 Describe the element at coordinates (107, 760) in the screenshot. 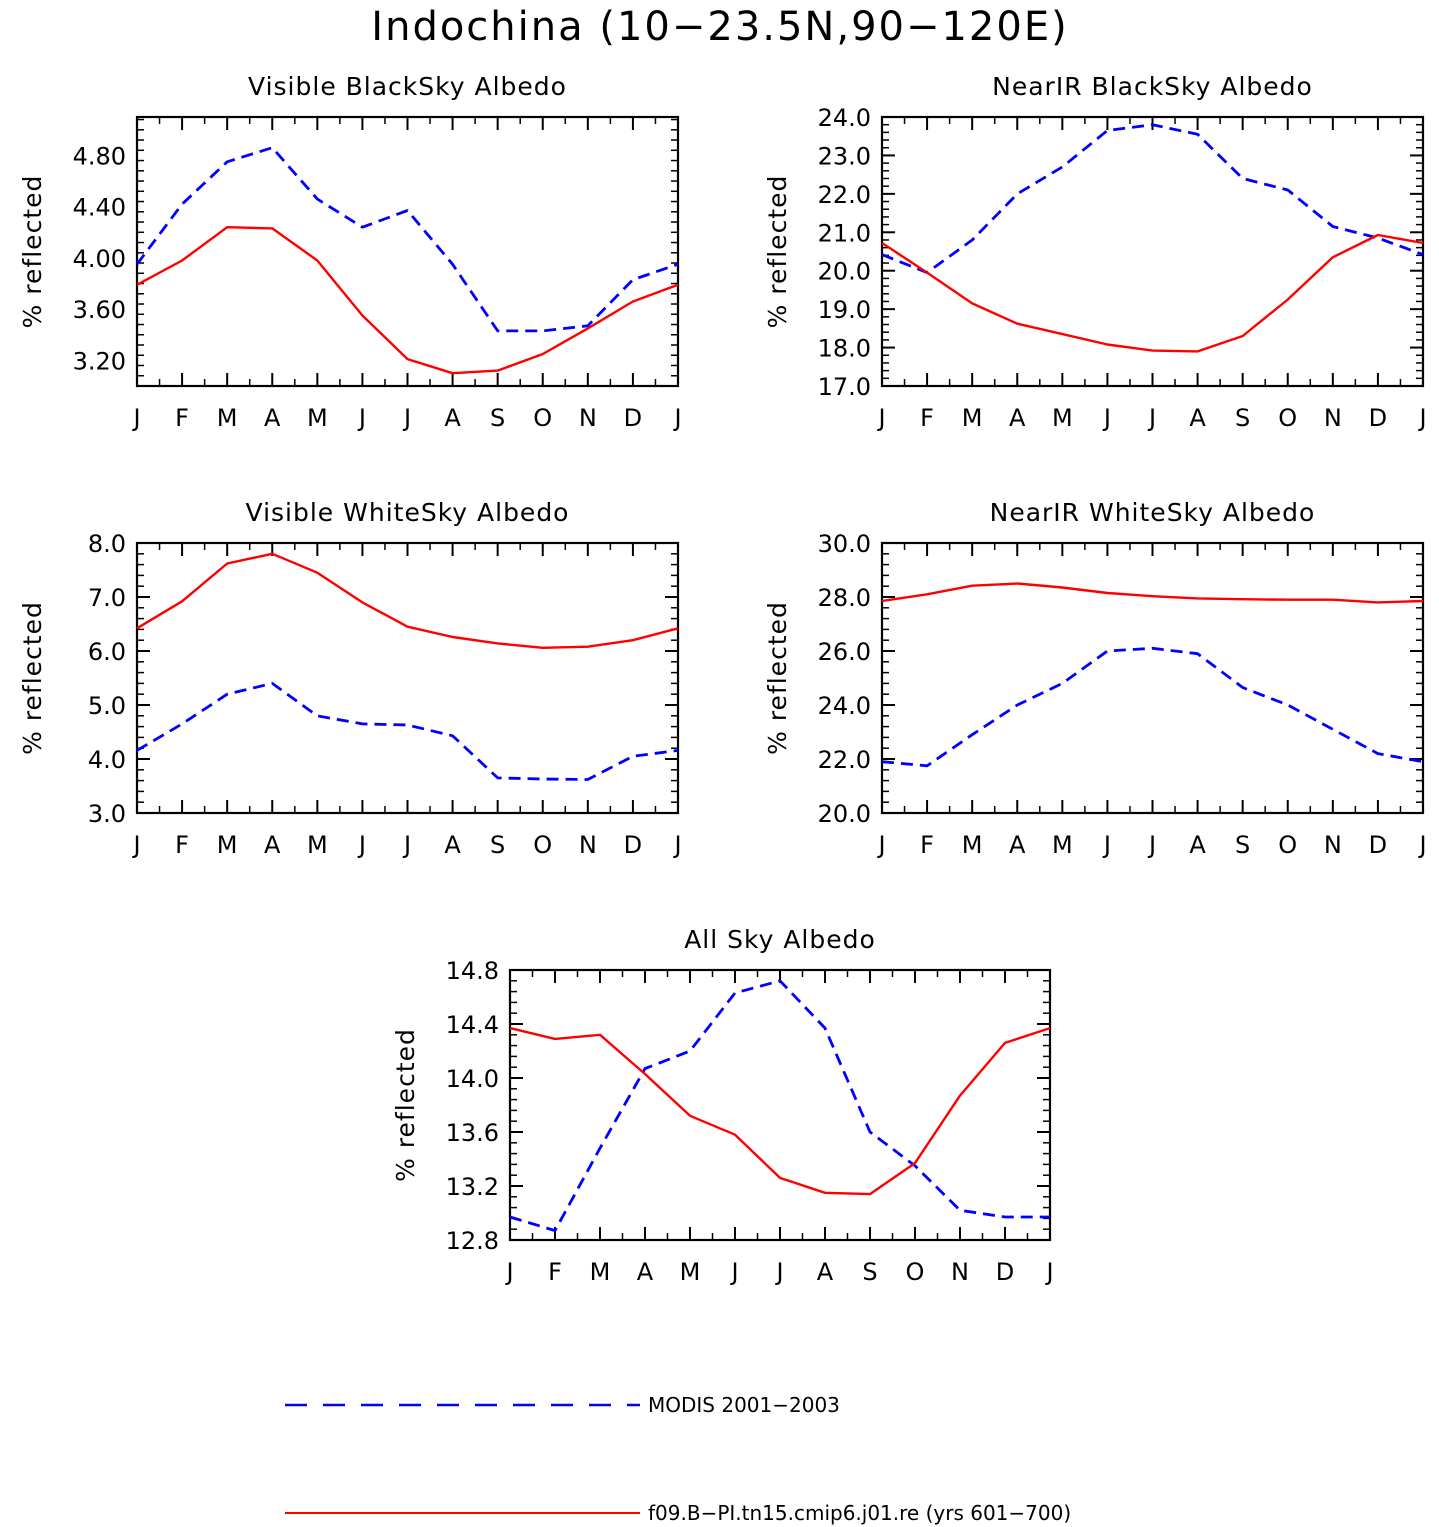

I see `y-tick-label: 4.0` at that location.